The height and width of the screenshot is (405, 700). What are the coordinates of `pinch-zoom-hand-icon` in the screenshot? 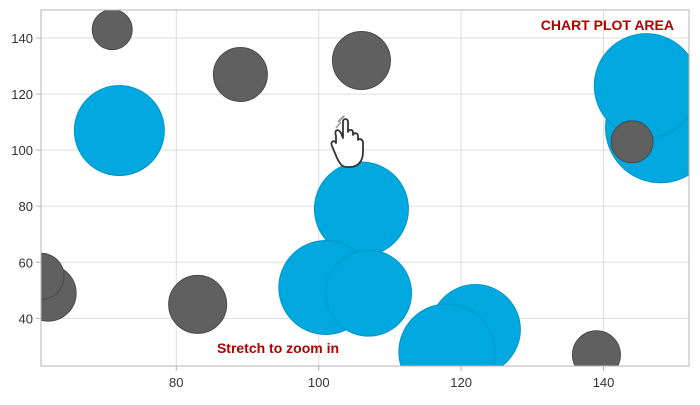 It's located at (347, 141).